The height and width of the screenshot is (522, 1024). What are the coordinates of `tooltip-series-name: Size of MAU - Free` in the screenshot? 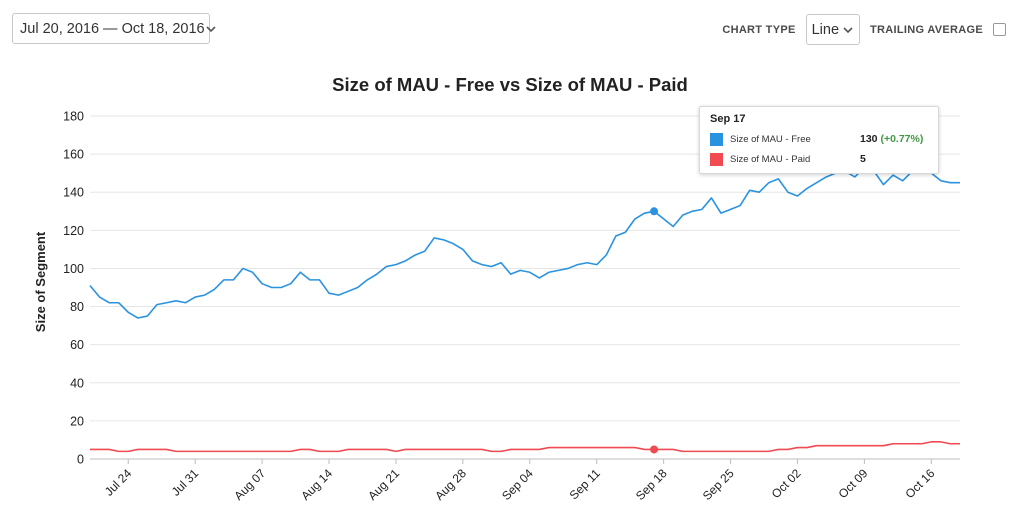 It's located at (770, 139).